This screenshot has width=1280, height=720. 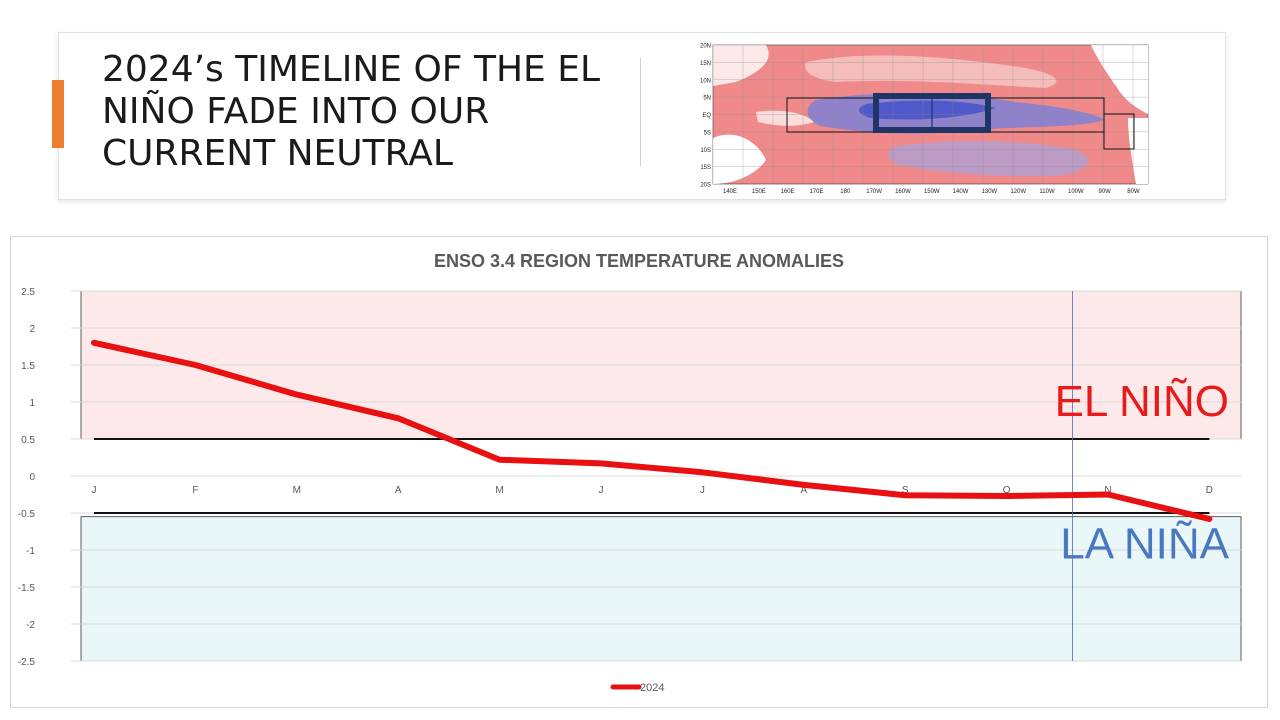 I want to click on map-lon-label: 80W, so click(x=1133, y=192).